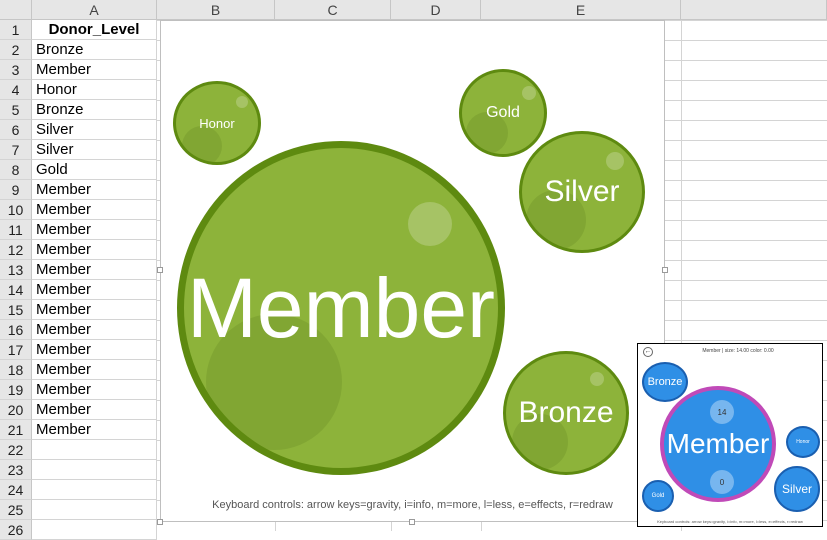 Image resolution: width=827 pixels, height=540 pixels. I want to click on preview-bubble-bronze-label: Bronze, so click(665, 382).